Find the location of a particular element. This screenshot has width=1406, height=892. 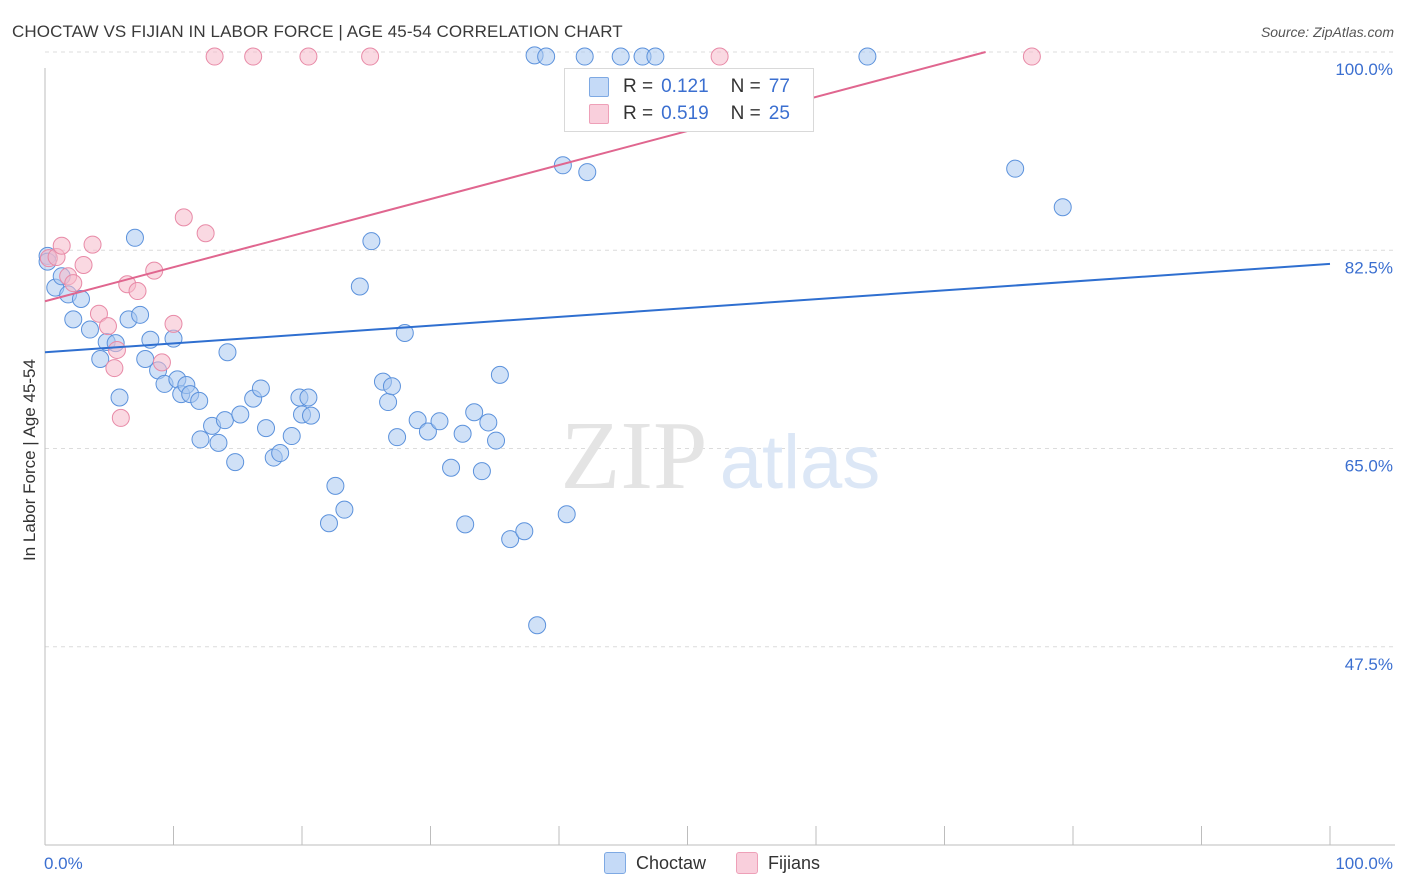

stats-legend: R = 0.121 N = 77 R = 0.519 N = 25 is located at coordinates (689, 100).